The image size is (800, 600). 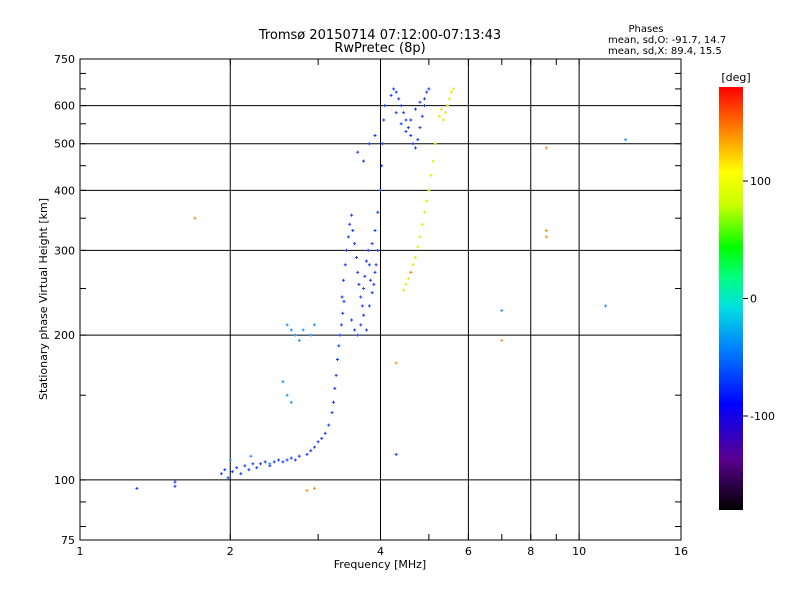 What do you see at coordinates (380, 551) in the screenshot?
I see `x-tick-label: 4` at bounding box center [380, 551].